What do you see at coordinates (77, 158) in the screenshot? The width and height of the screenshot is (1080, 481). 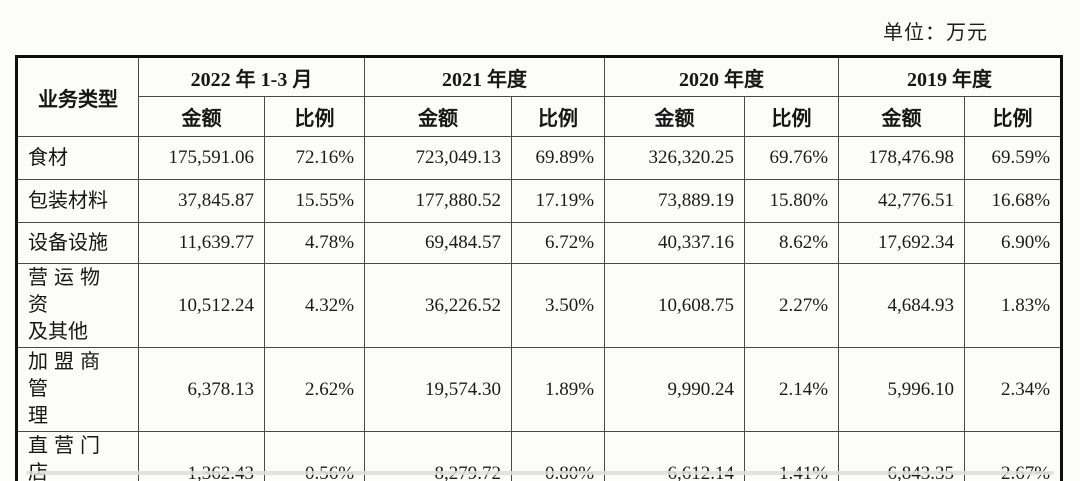 I see `row-label: 食材` at bounding box center [77, 158].